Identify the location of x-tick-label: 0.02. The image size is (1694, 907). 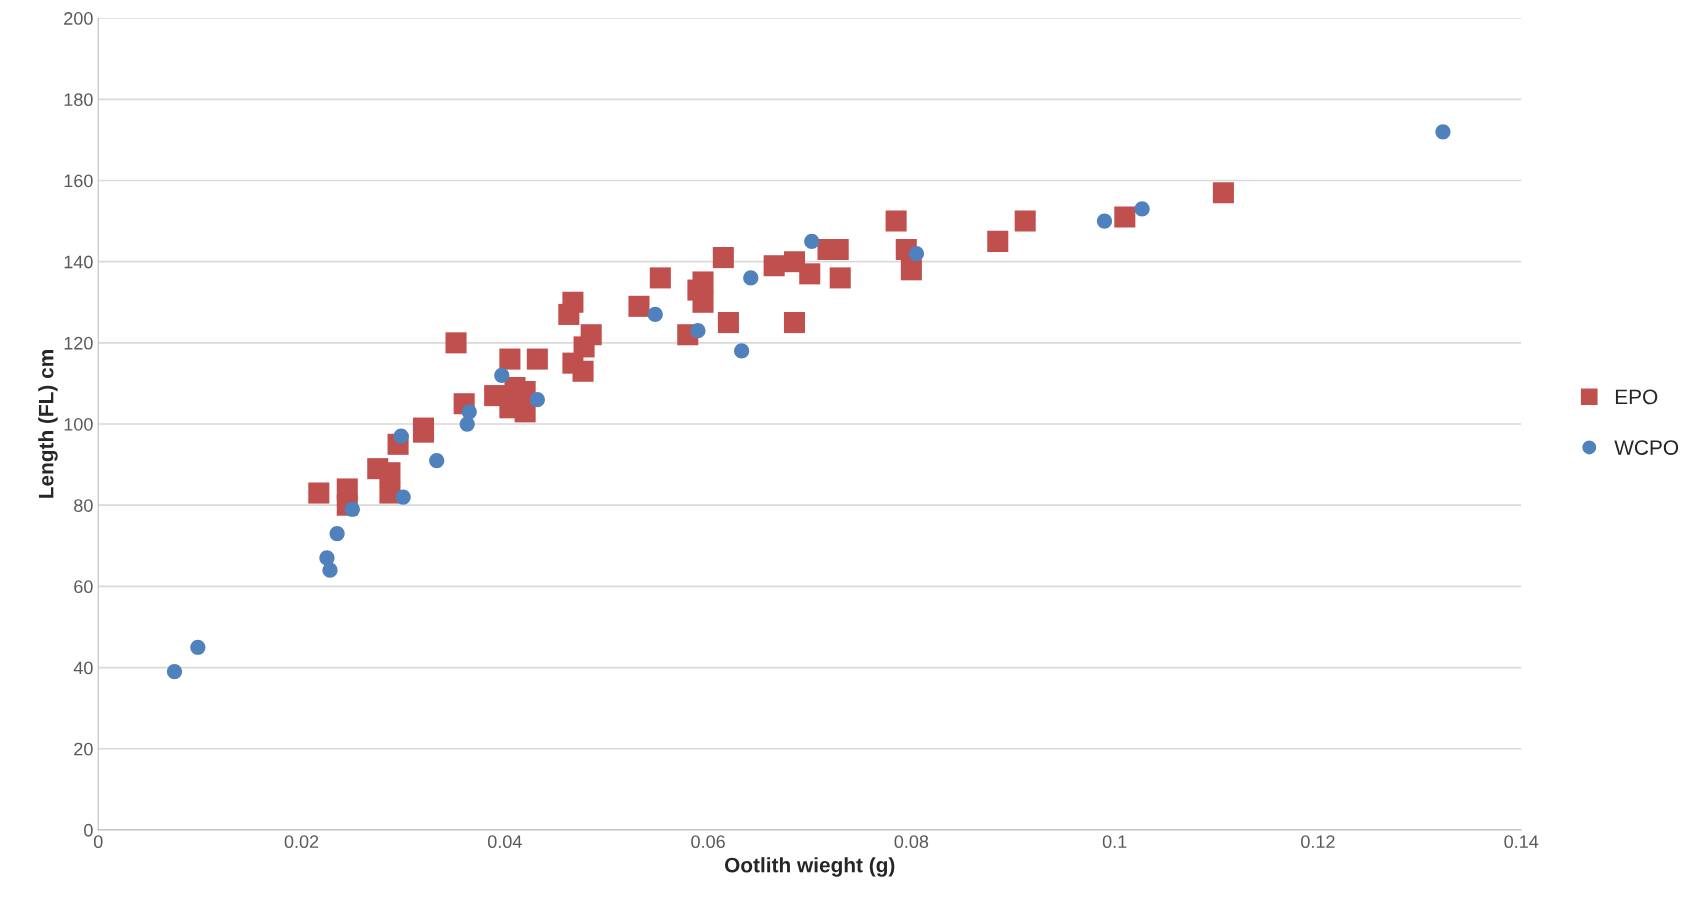
(301, 842).